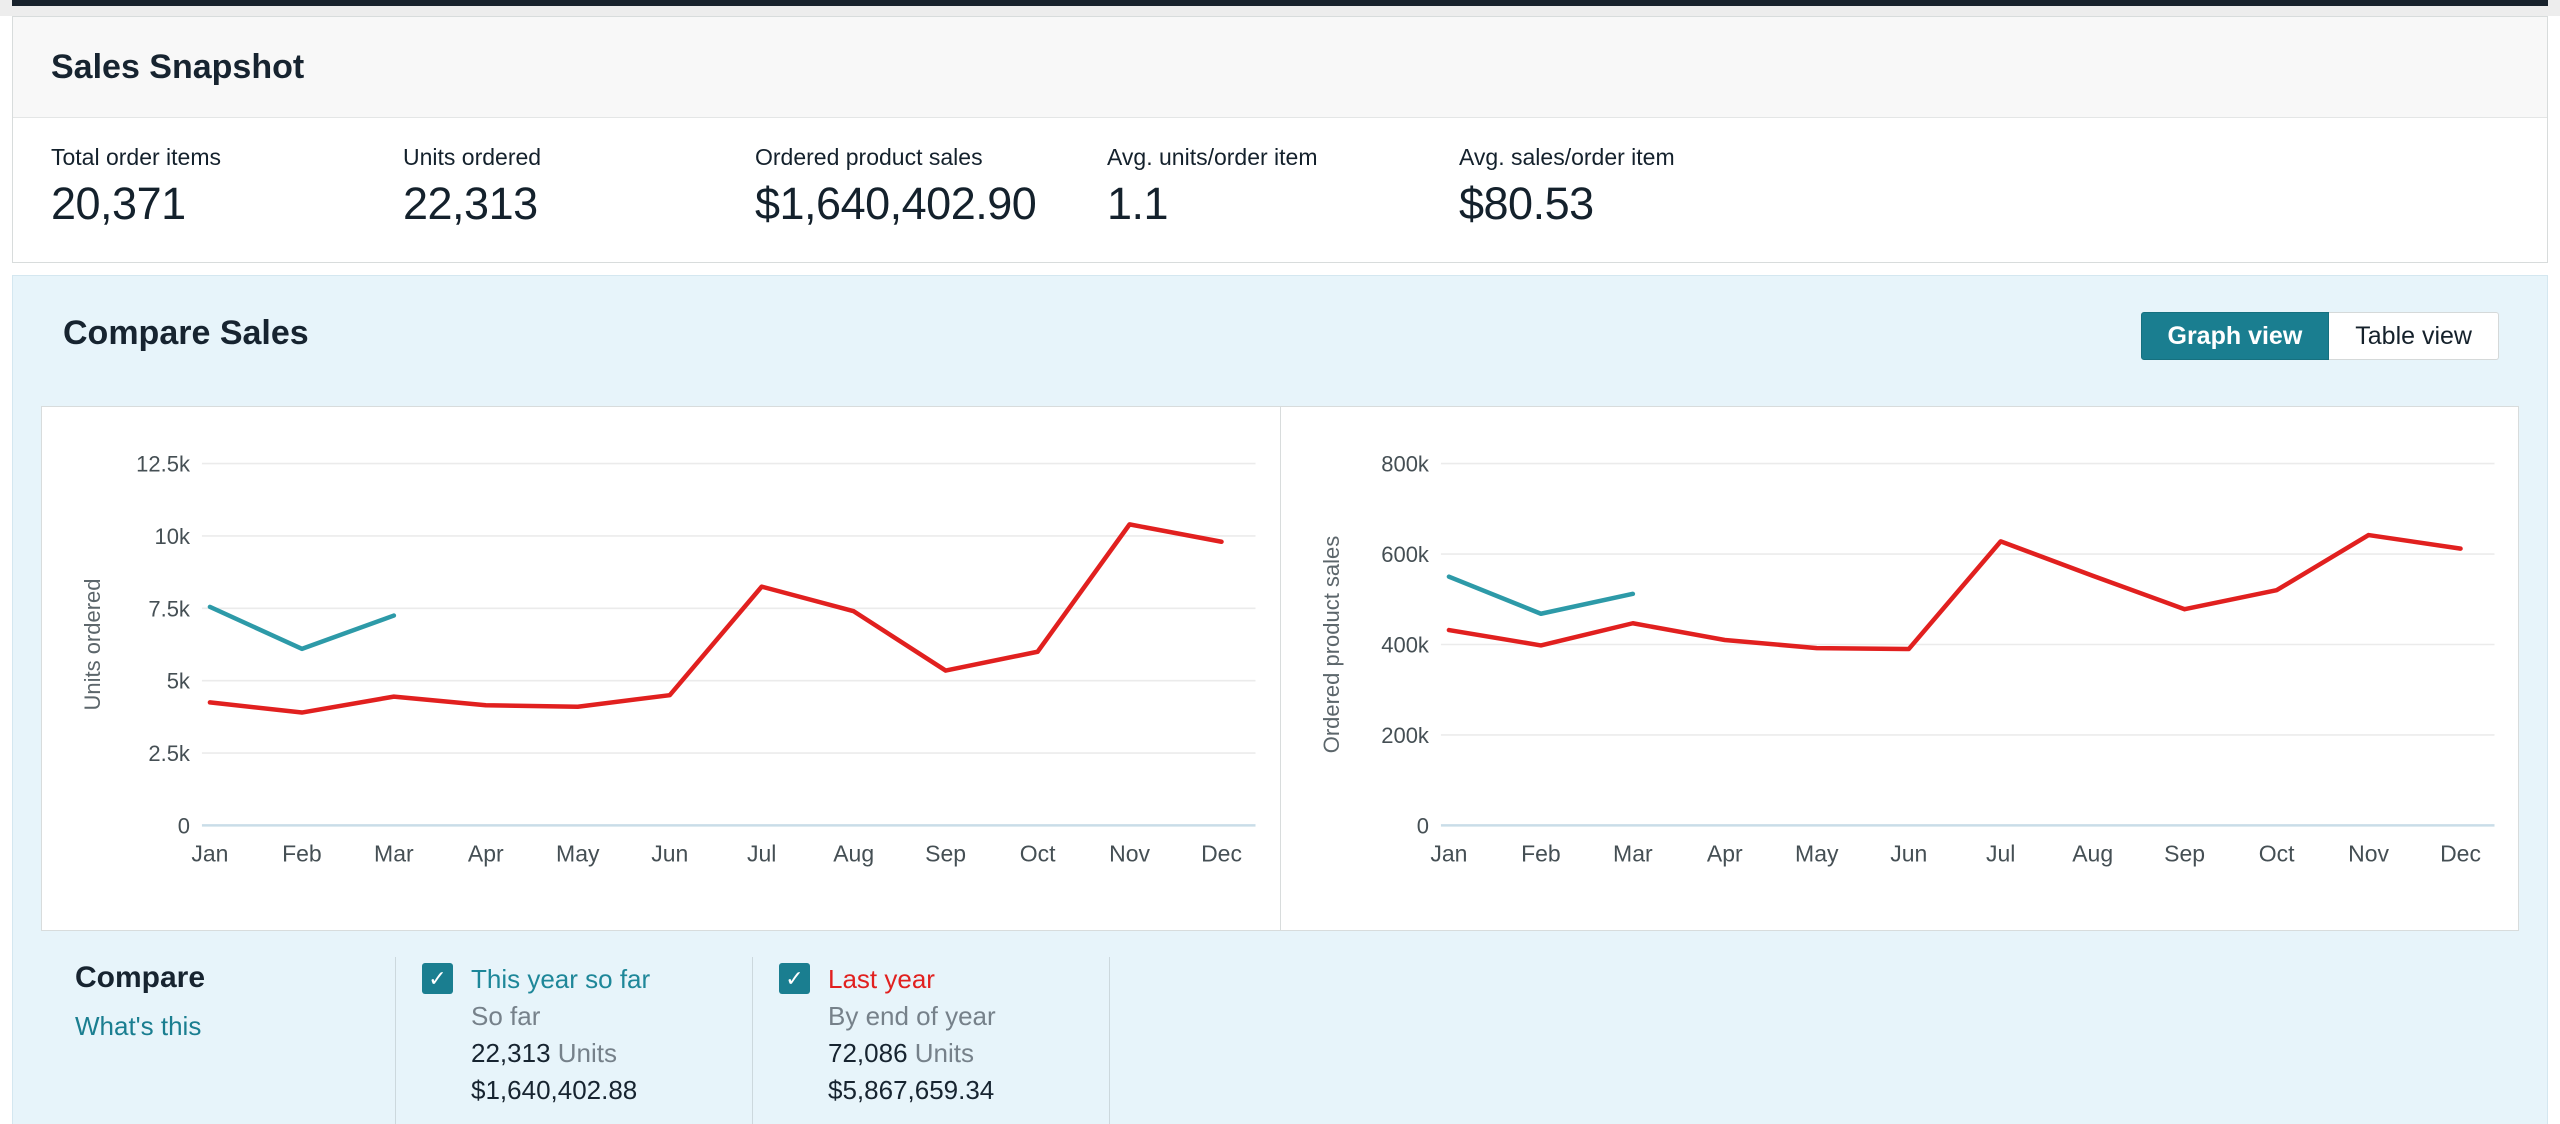 This screenshot has width=2560, height=1124. What do you see at coordinates (912, 1053) in the screenshot?
I see `legend-series-units: 72,086 Units` at bounding box center [912, 1053].